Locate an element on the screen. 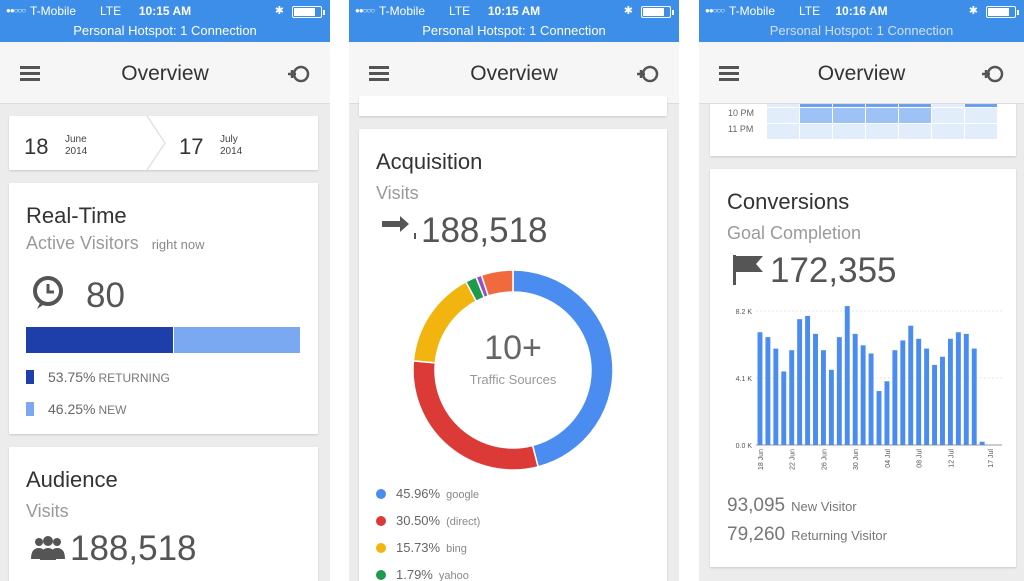 This screenshot has width=1024, height=581. signal-strength-icon: ●●○○○ is located at coordinates (365, 10).